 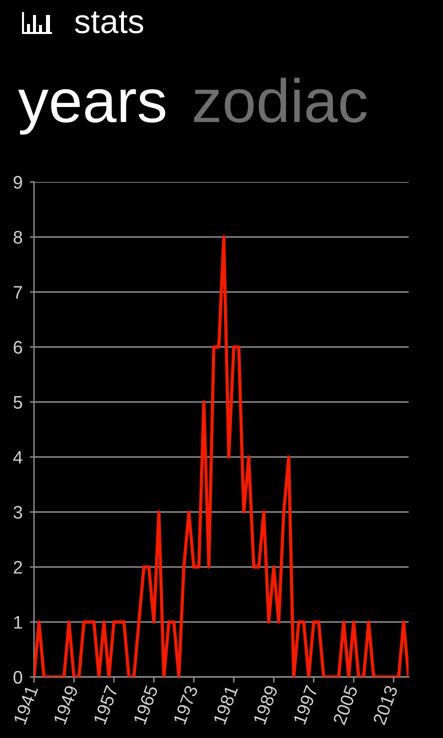 I want to click on x-tick-label: 1957, so click(x=105, y=704).